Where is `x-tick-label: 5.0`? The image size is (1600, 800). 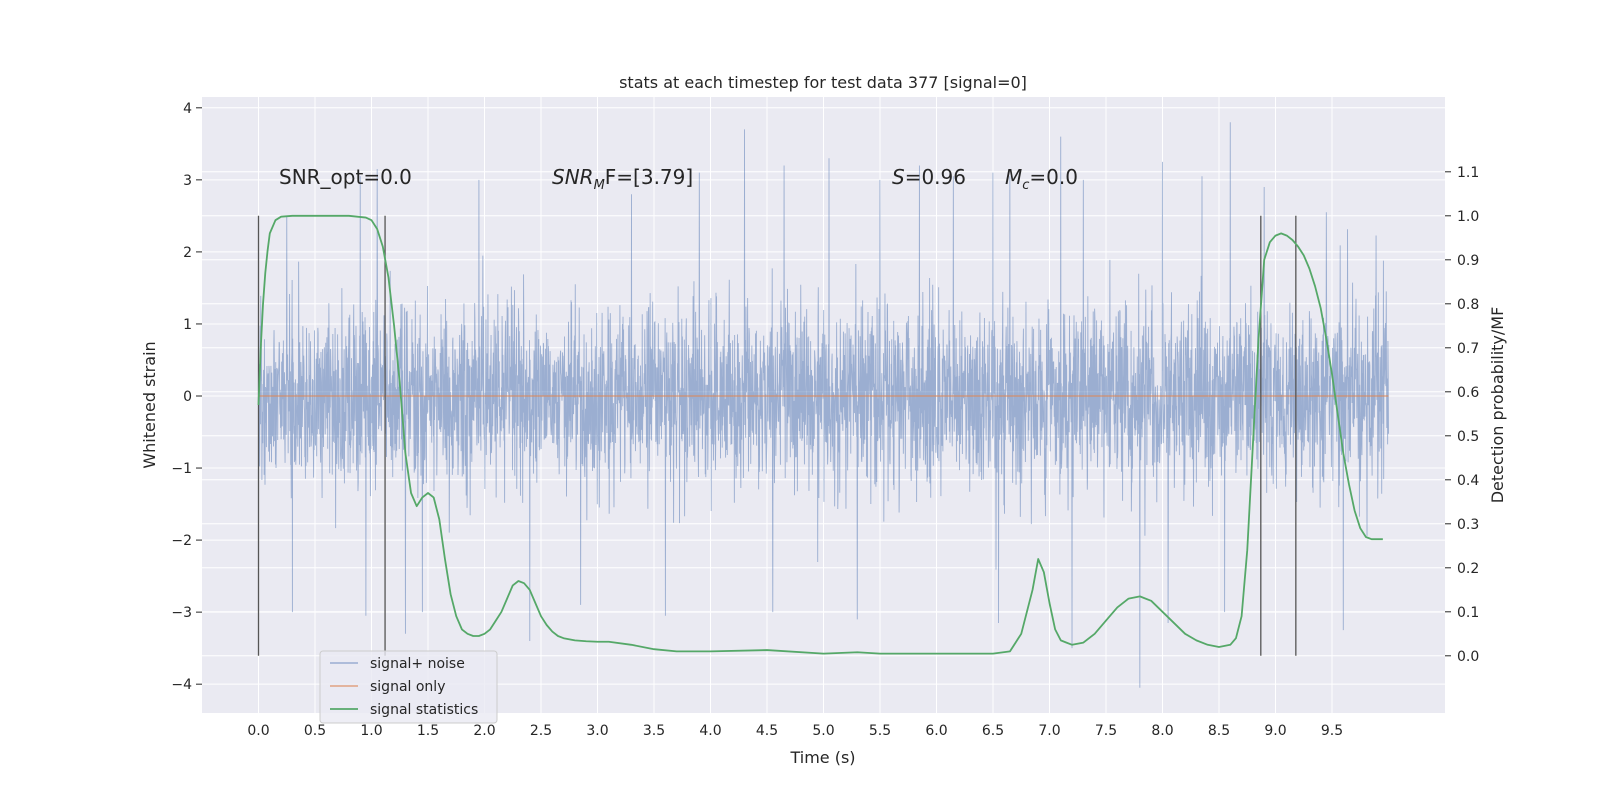 x-tick-label: 5.0 is located at coordinates (823, 731).